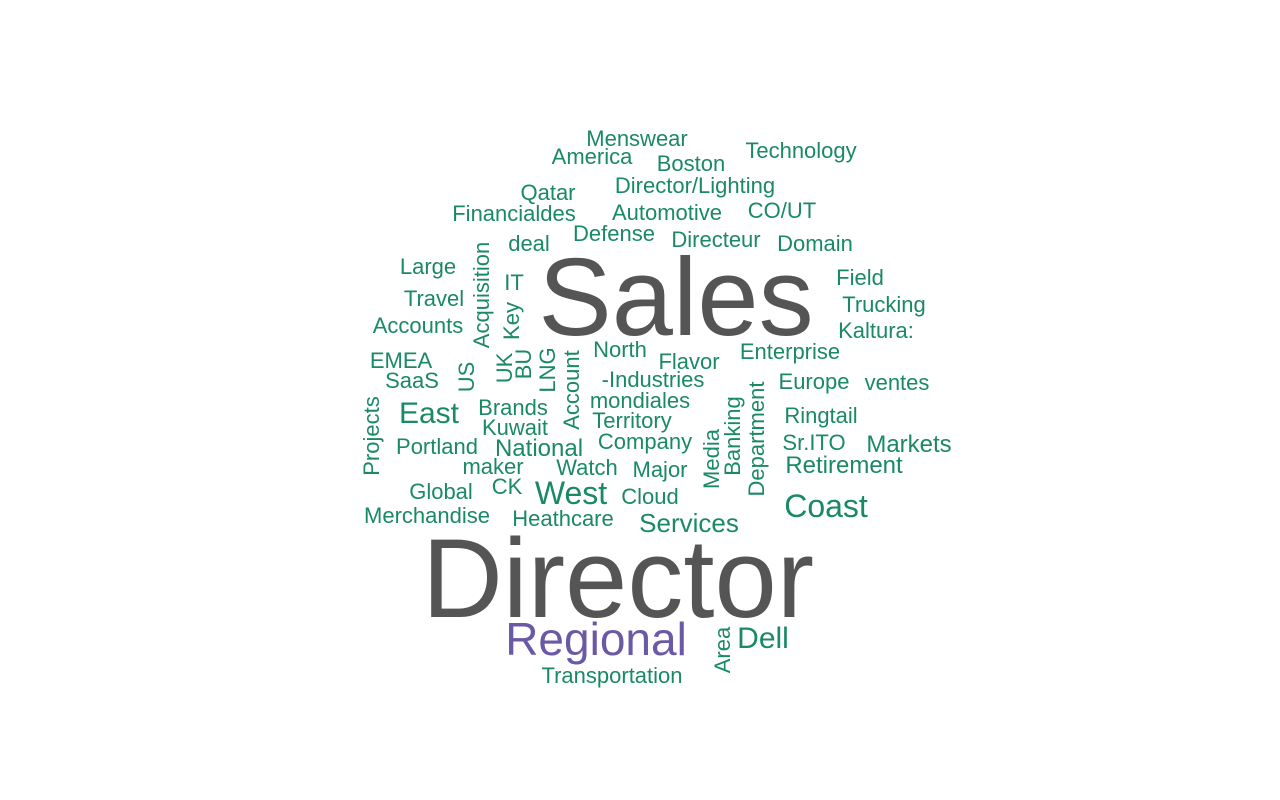  Describe the element at coordinates (782, 211) in the screenshot. I see `word-co-ut: CO/UT` at that location.